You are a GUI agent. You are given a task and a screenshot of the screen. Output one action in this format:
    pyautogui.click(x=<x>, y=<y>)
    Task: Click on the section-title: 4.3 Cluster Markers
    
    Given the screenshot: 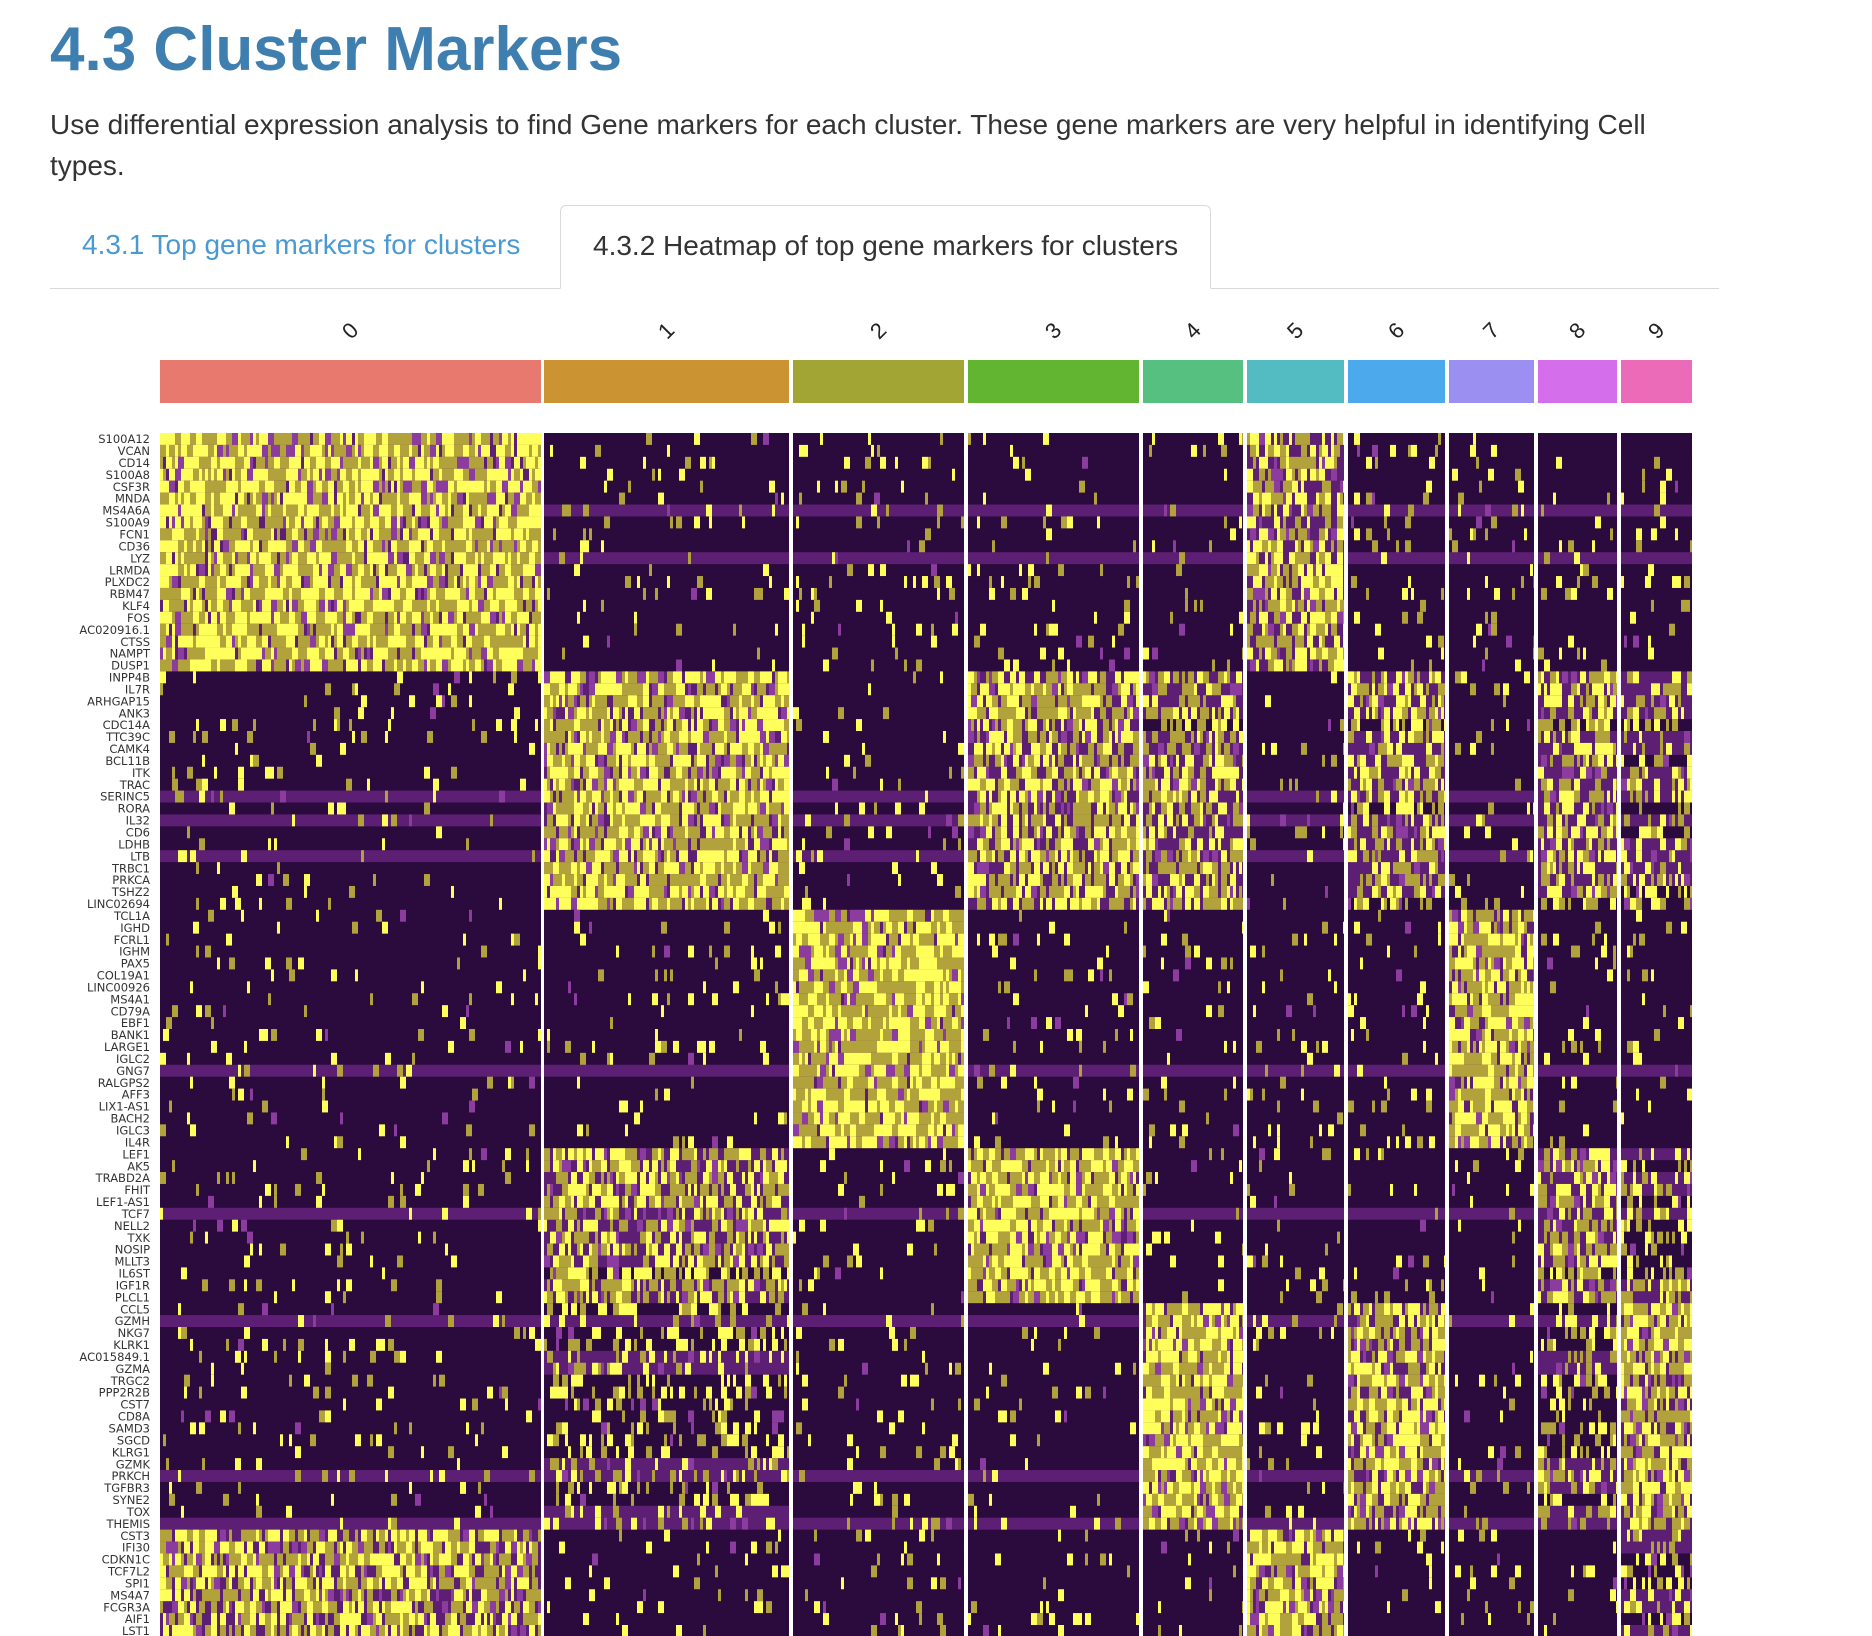 What is the action you would take?
    pyautogui.click(x=336, y=49)
    